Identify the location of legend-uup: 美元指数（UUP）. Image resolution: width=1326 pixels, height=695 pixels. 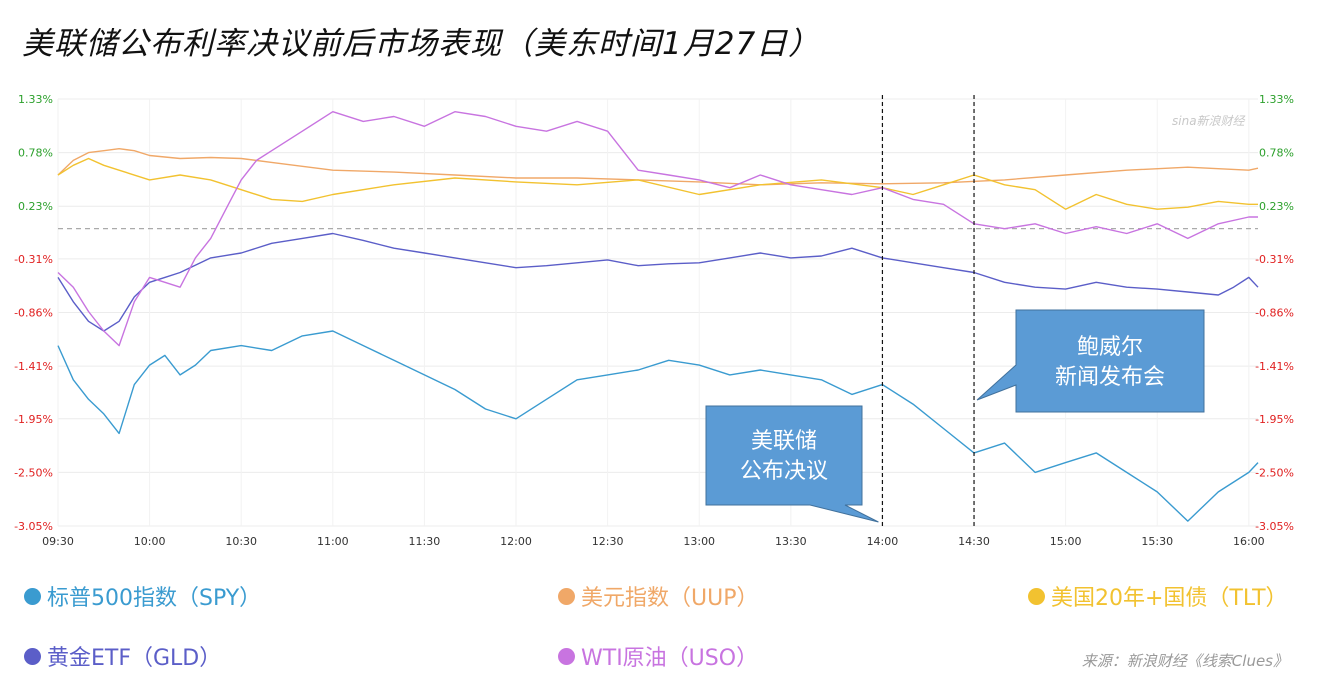
(658, 596).